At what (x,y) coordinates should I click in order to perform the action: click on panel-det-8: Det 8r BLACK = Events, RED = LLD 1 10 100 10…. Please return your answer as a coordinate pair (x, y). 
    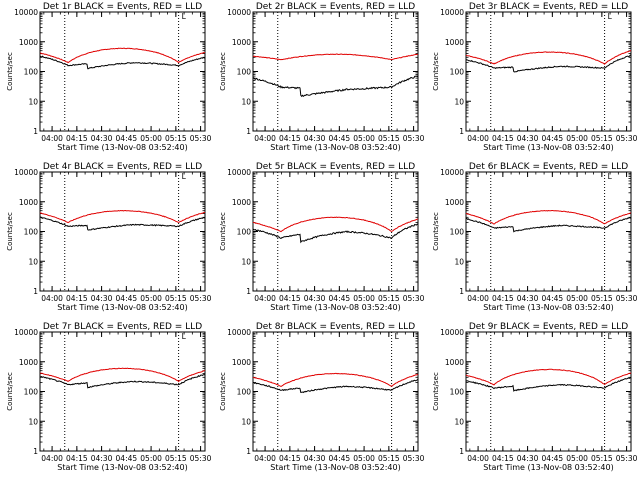
    Looking at the image, I should click on (322, 397).